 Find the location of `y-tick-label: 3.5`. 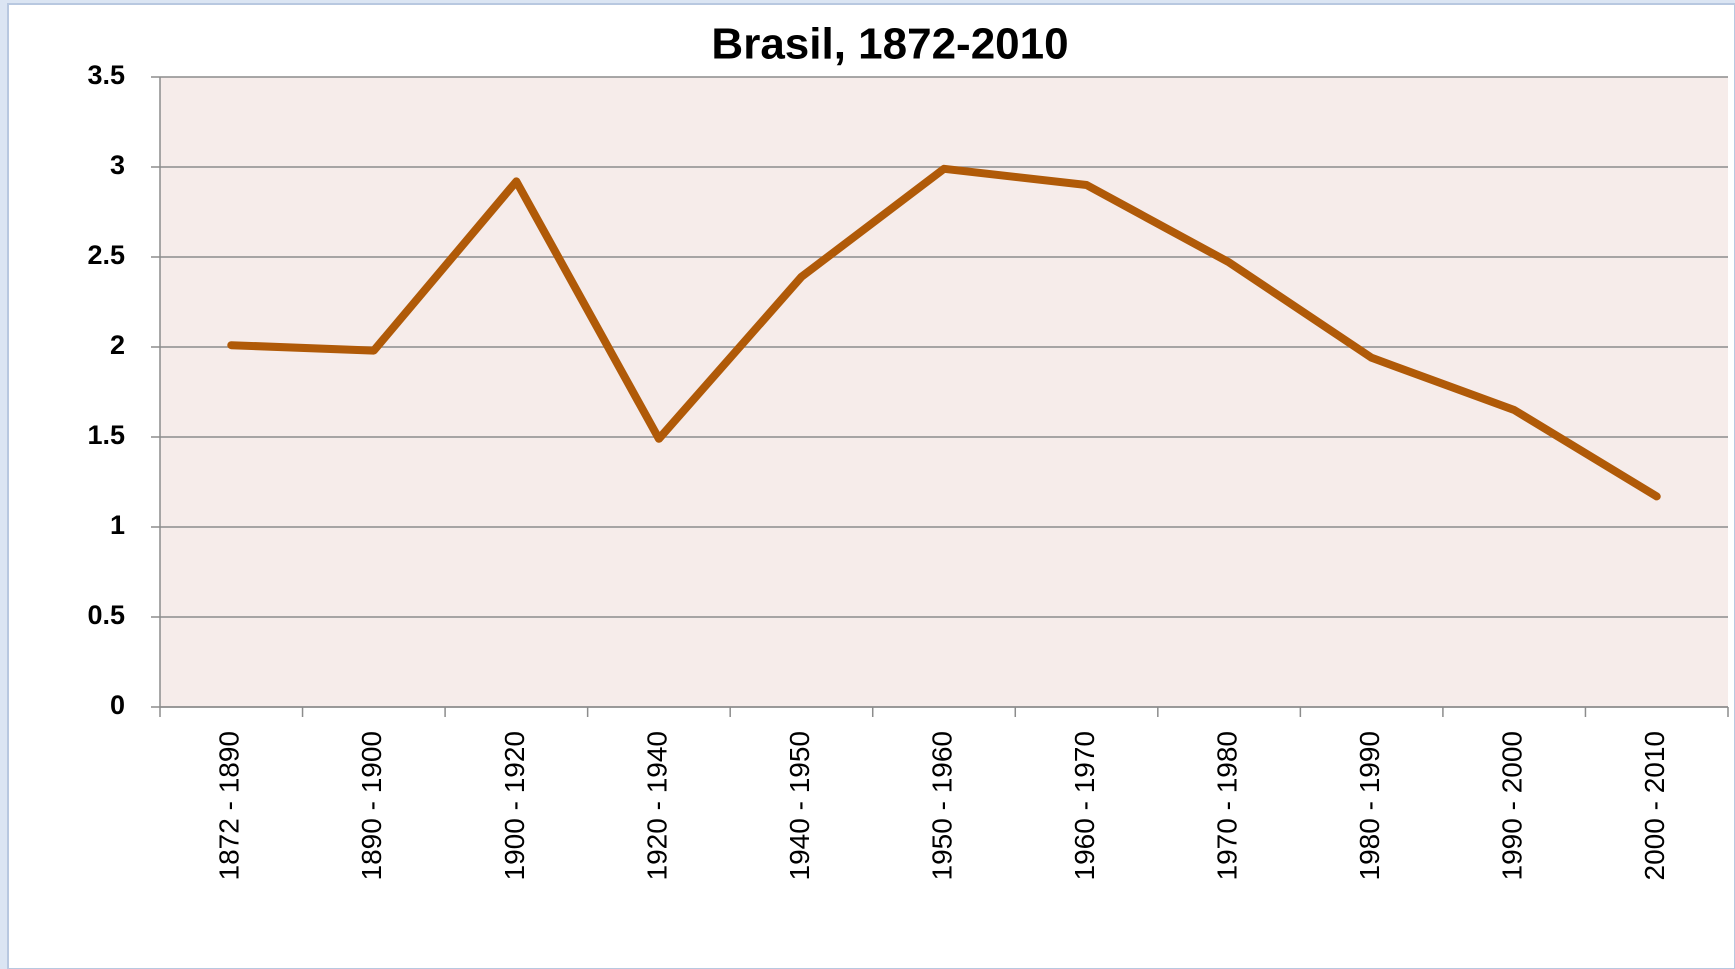

y-tick-label: 3.5 is located at coordinates (106, 75).